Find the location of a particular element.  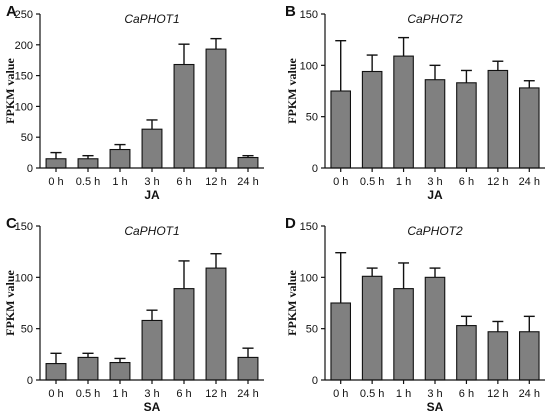

panel-a-y-tick-label-2: 100 is located at coordinates (24, 107).